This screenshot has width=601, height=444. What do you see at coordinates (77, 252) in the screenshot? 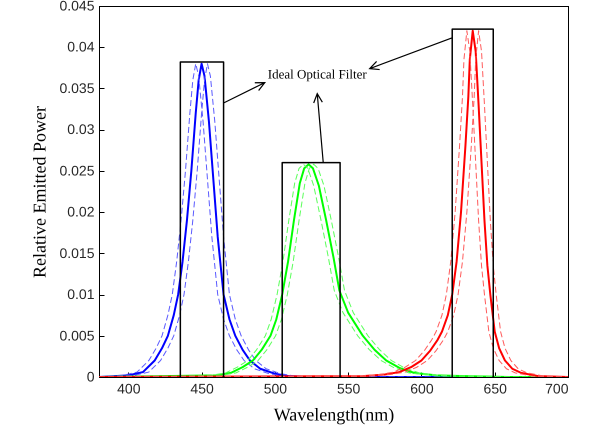
I see `y-tick-label: 0.015` at bounding box center [77, 252].